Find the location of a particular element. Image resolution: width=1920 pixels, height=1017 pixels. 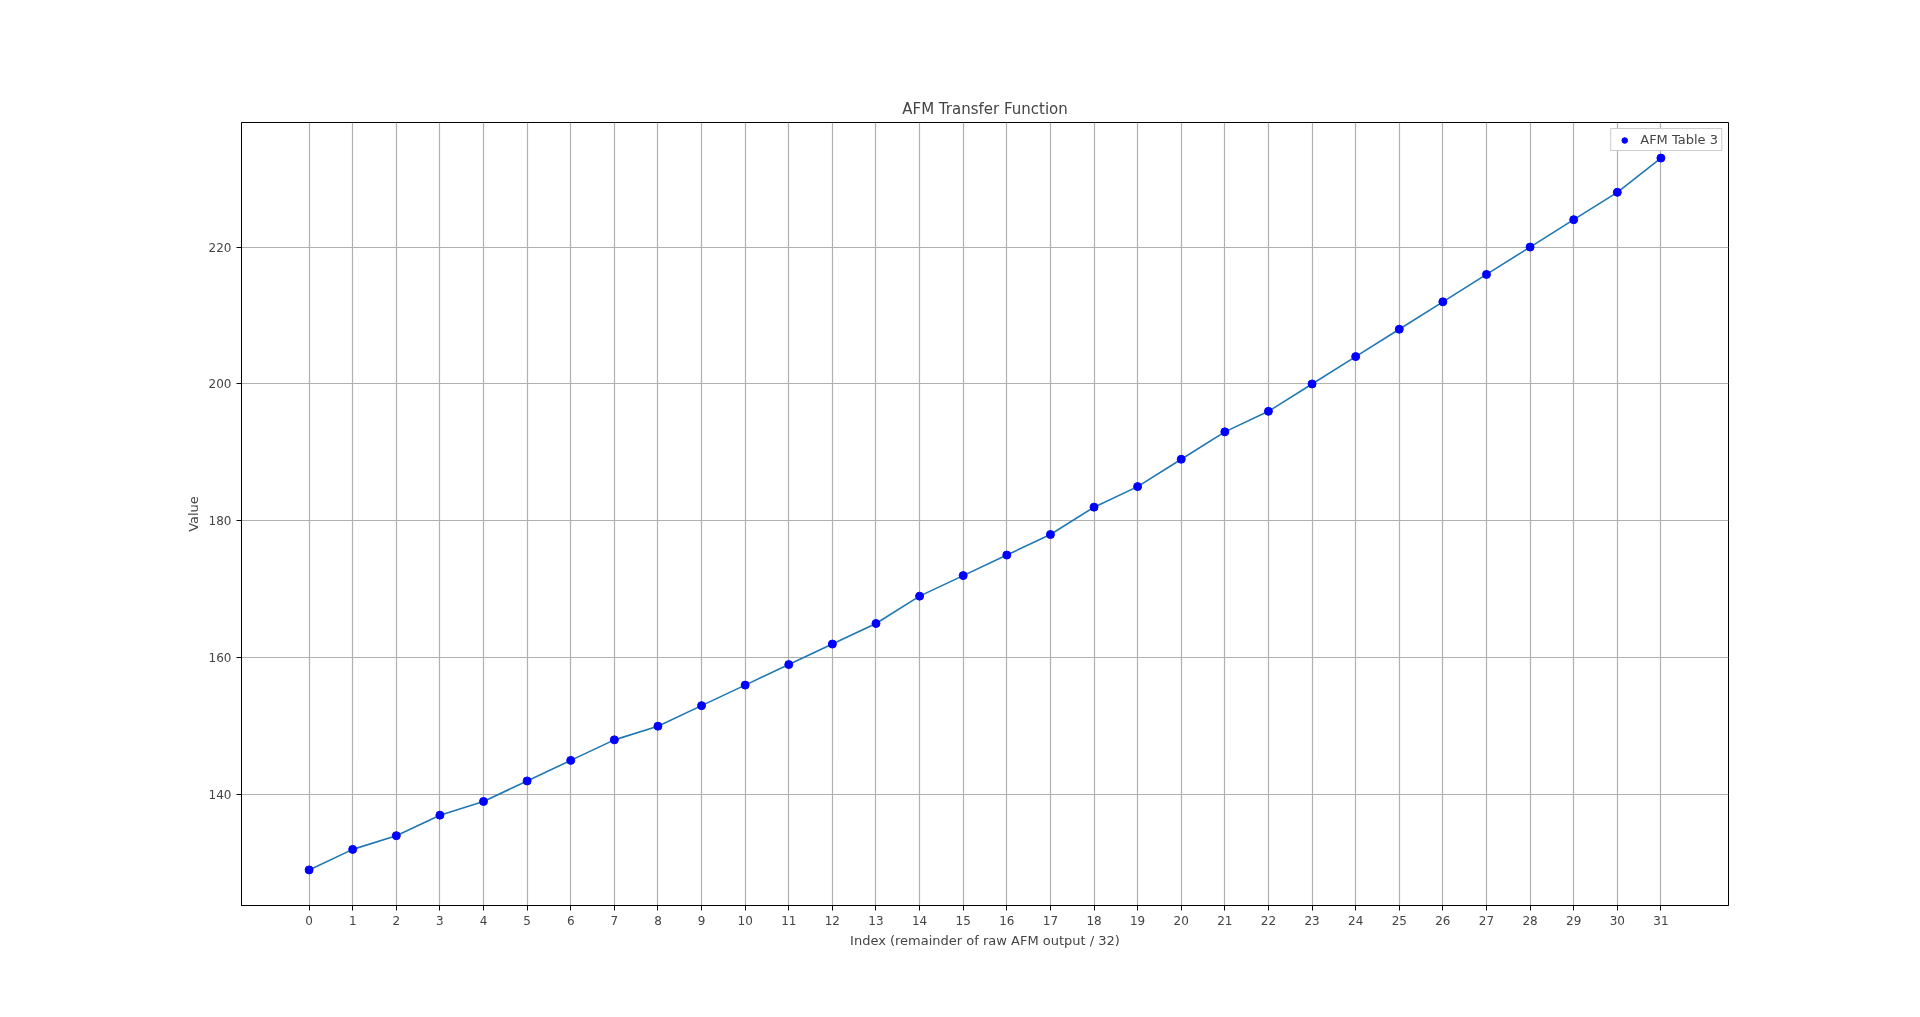

x-tick-label: 18 is located at coordinates (1094, 920).